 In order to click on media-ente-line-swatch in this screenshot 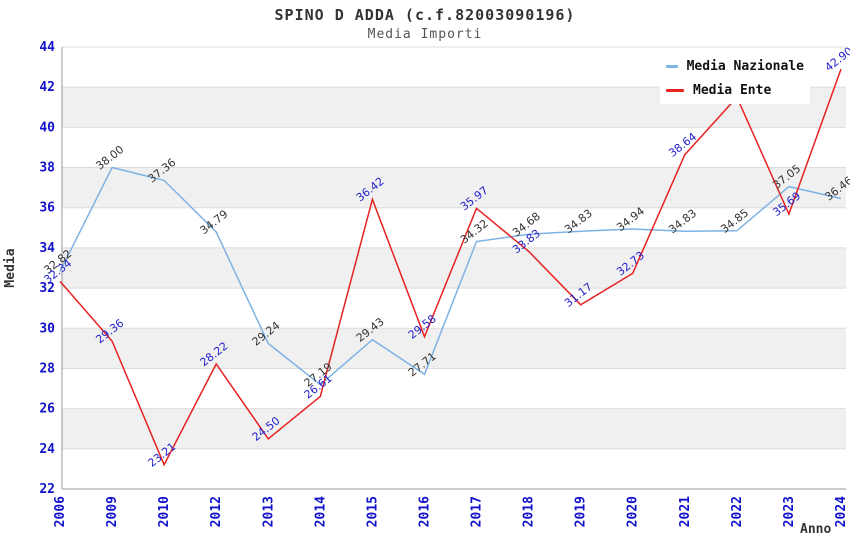, I will do `click(675, 90)`.